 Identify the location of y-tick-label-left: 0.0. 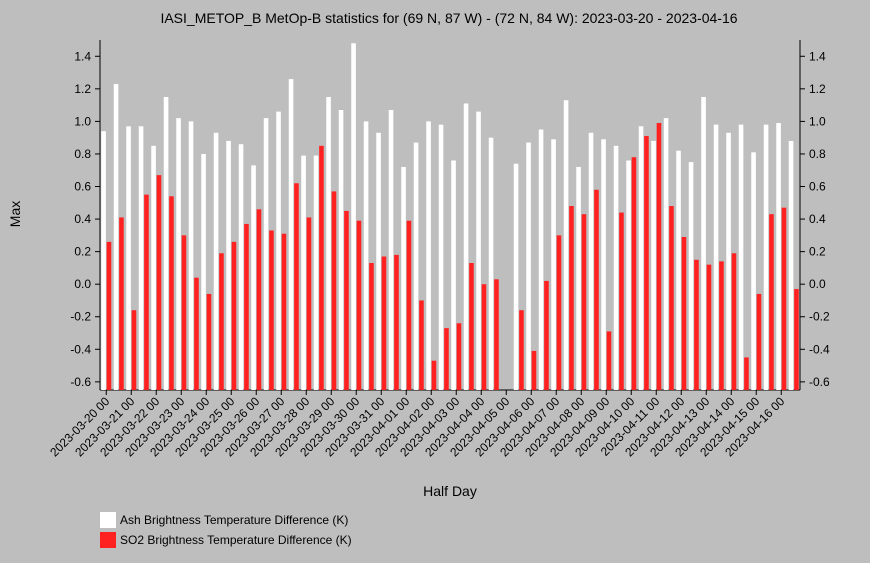
(82, 284).